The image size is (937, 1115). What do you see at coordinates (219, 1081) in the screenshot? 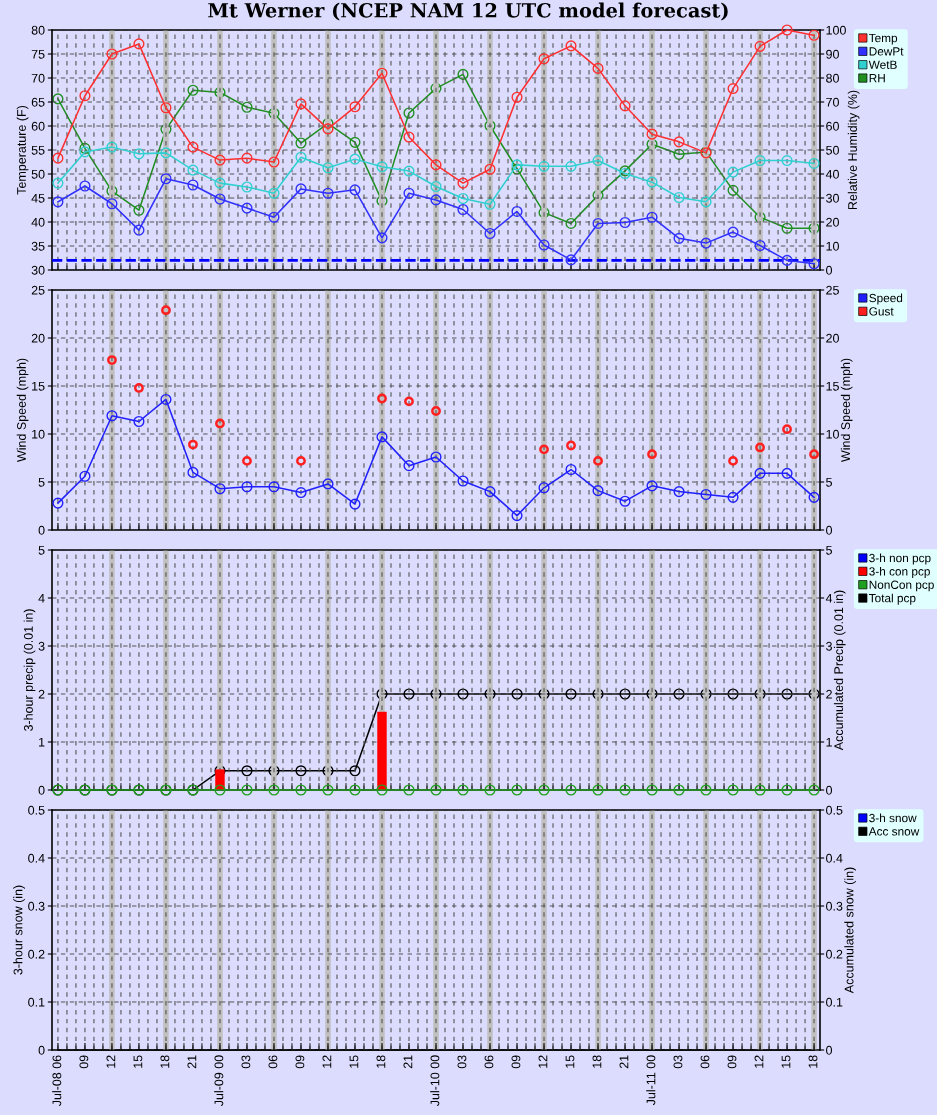
I see `x-tick-label: Jul-09 00` at bounding box center [219, 1081].